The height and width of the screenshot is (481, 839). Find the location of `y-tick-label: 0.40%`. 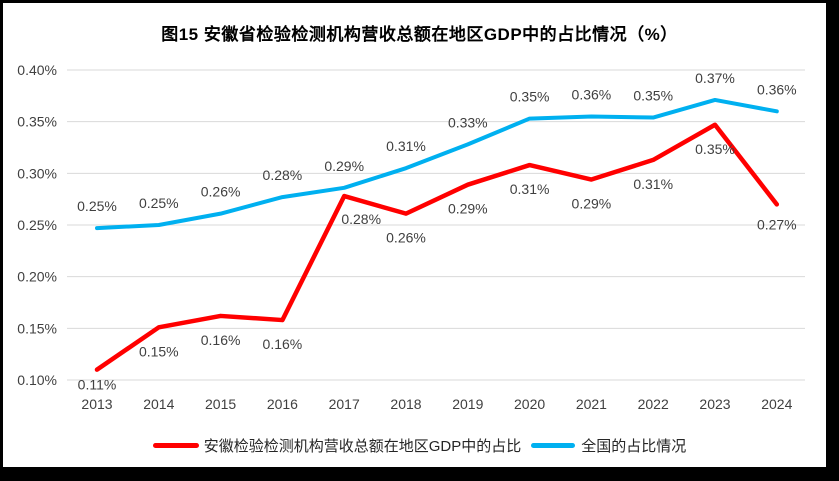

y-tick-label: 0.40% is located at coordinates (37, 70).